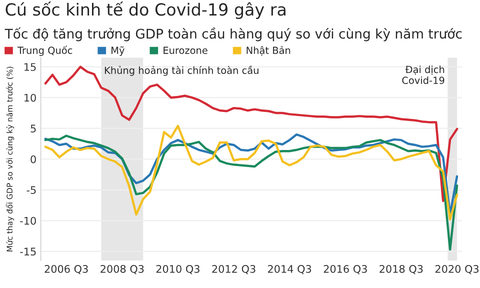 The width and height of the screenshot is (480, 288). What do you see at coordinates (423, 75) in the screenshot?
I see `band-label: Đại dịch Covid-19` at bounding box center [423, 75].